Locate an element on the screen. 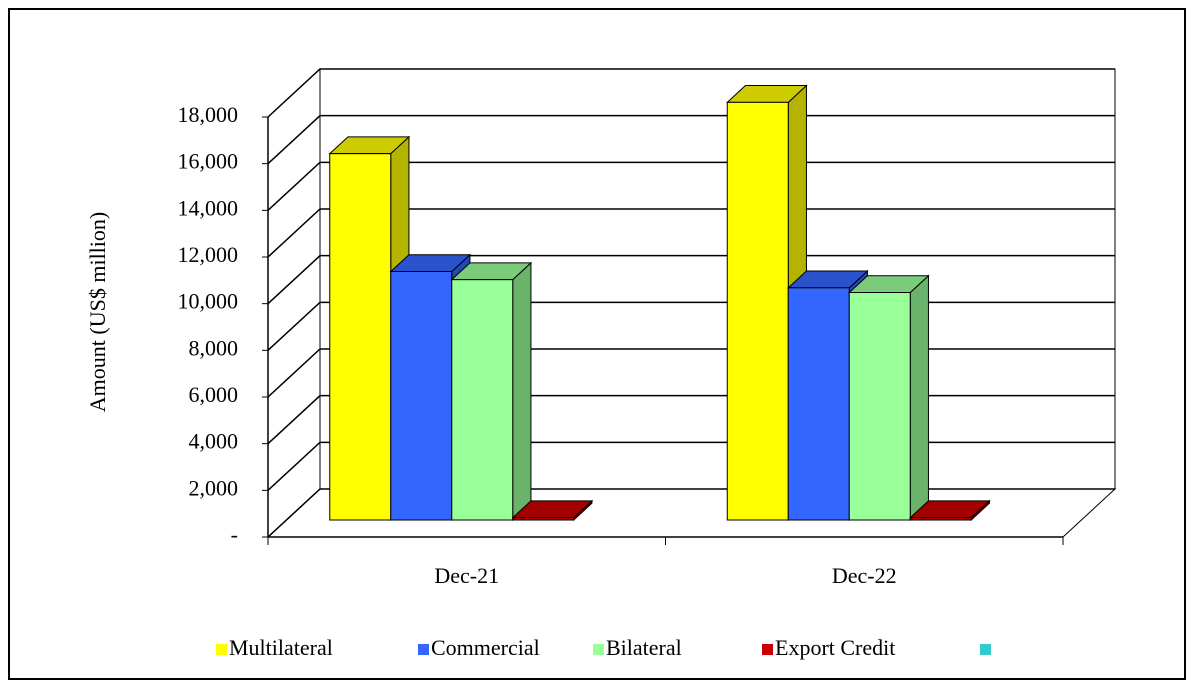 This screenshot has width=1194, height=681. x-tick-label: Dec-21 is located at coordinates (466, 575).